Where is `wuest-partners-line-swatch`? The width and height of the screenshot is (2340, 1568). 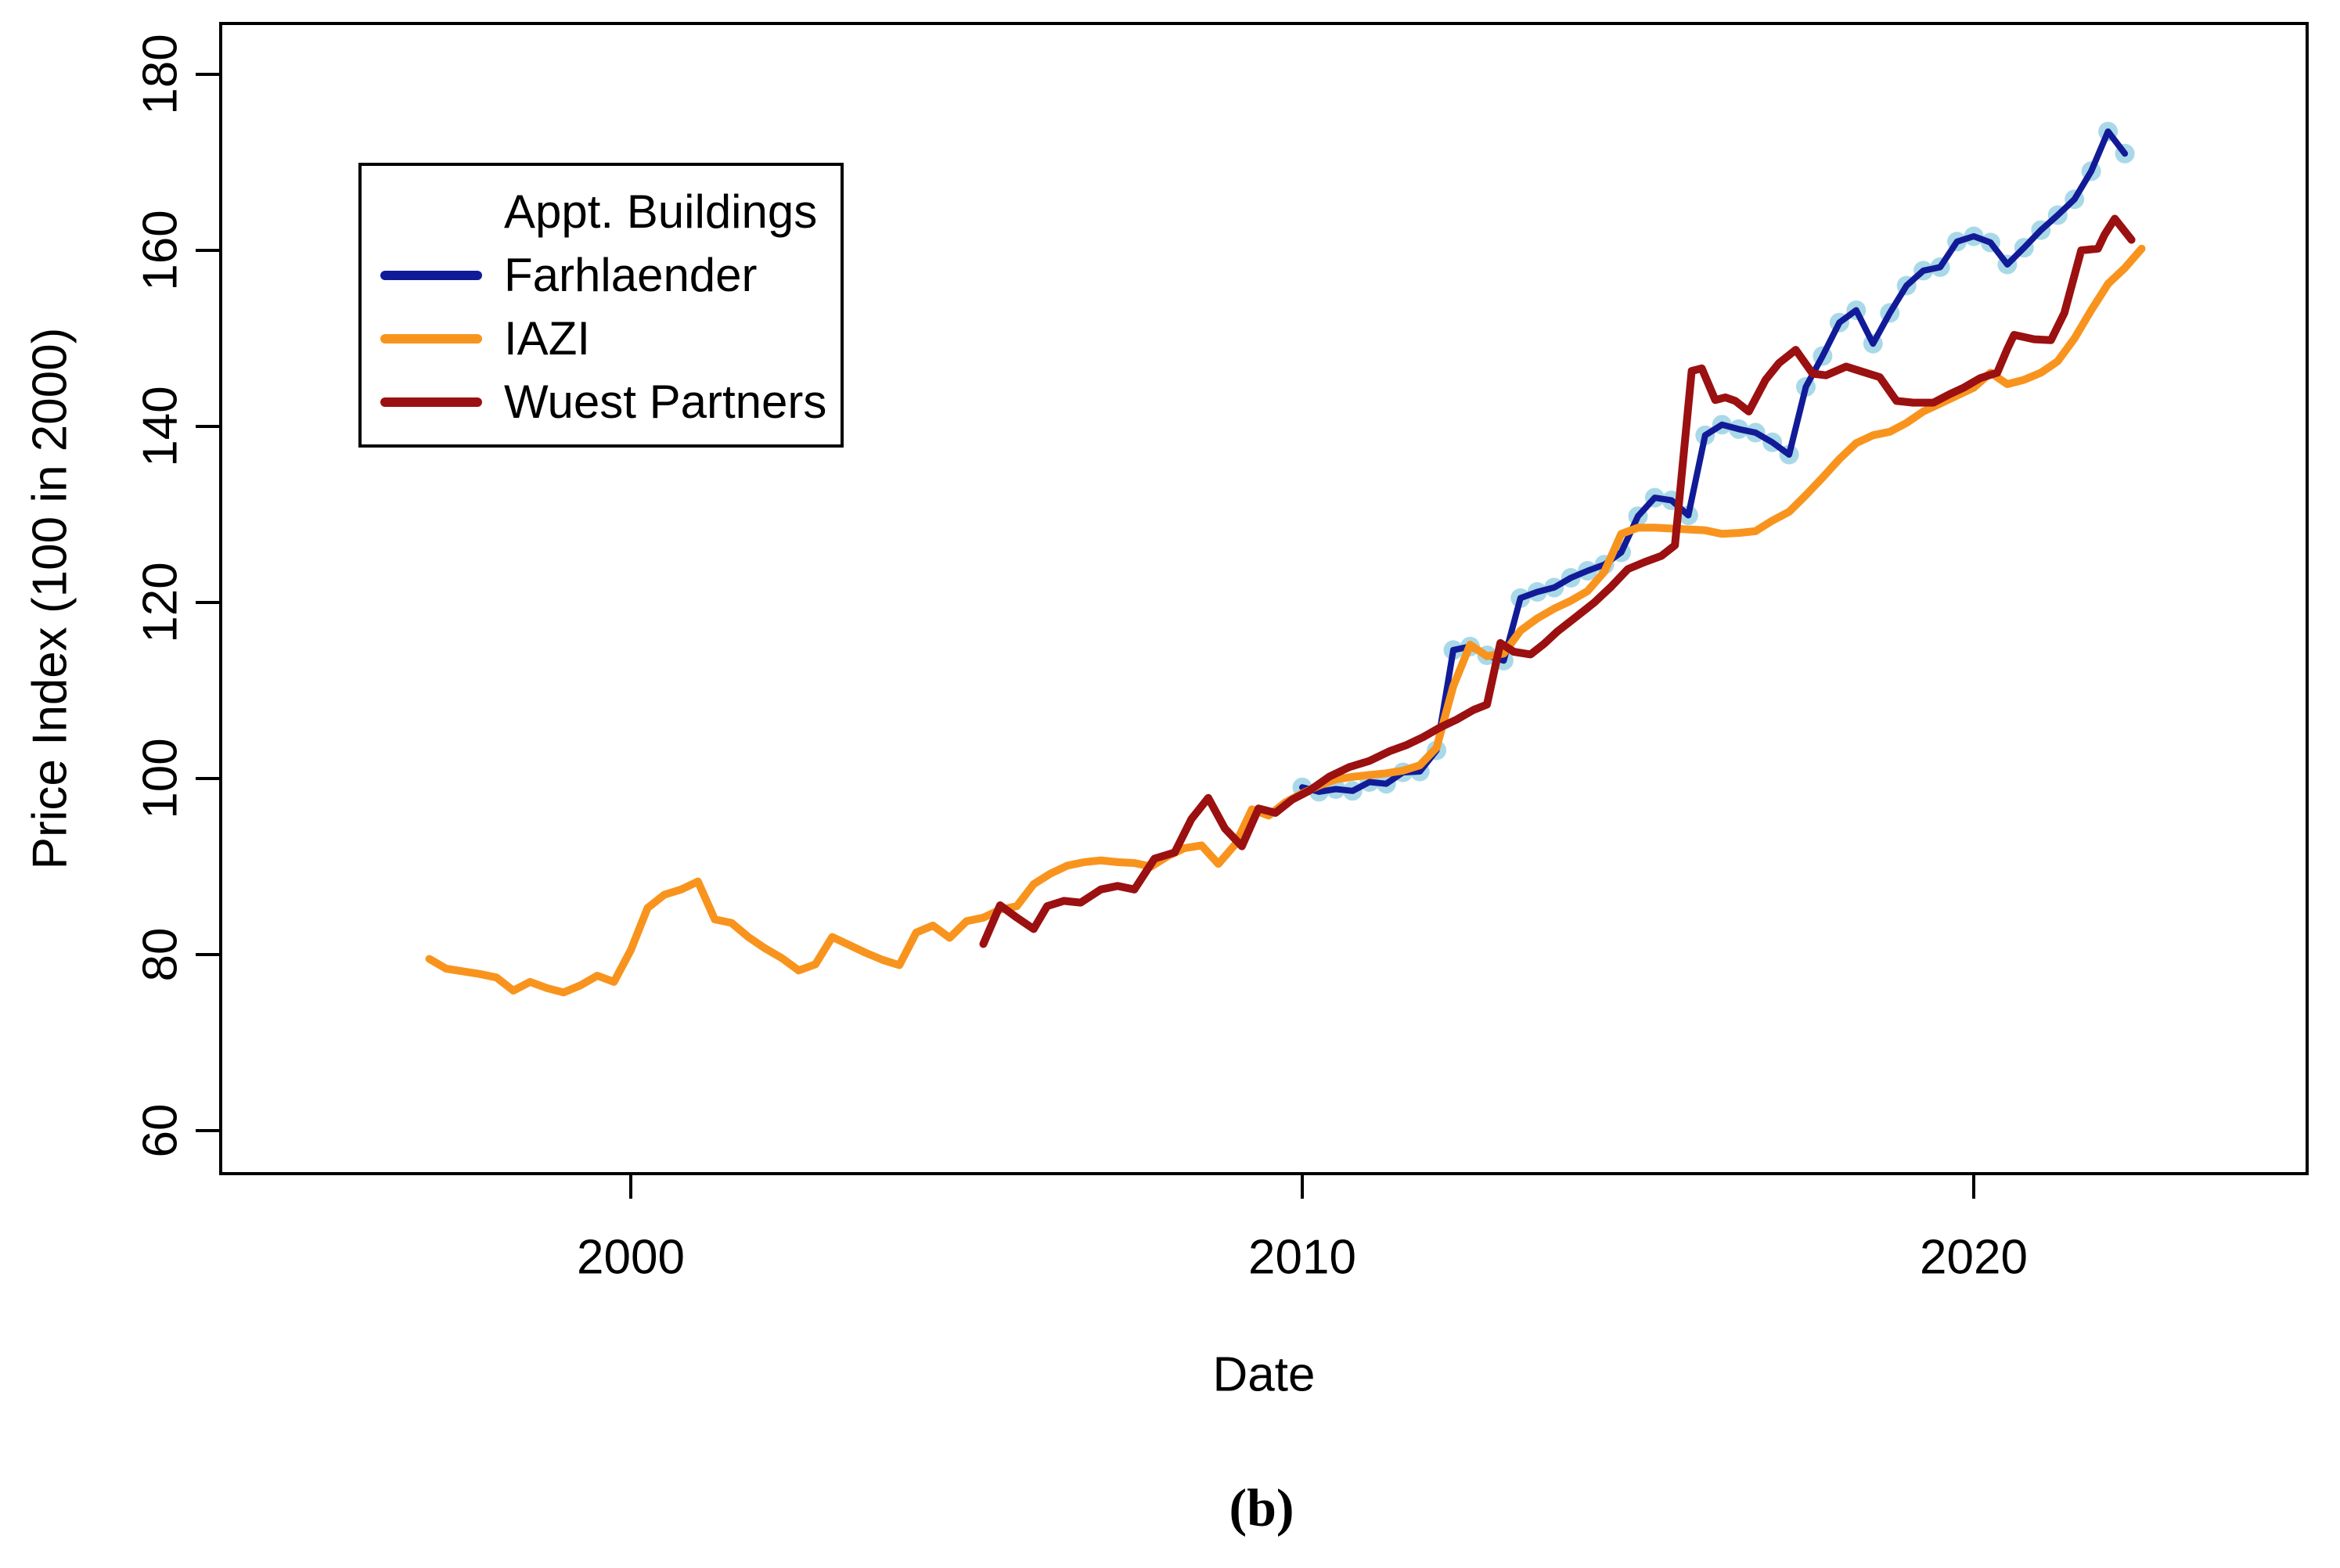 wuest-partners-line-swatch is located at coordinates (431, 402).